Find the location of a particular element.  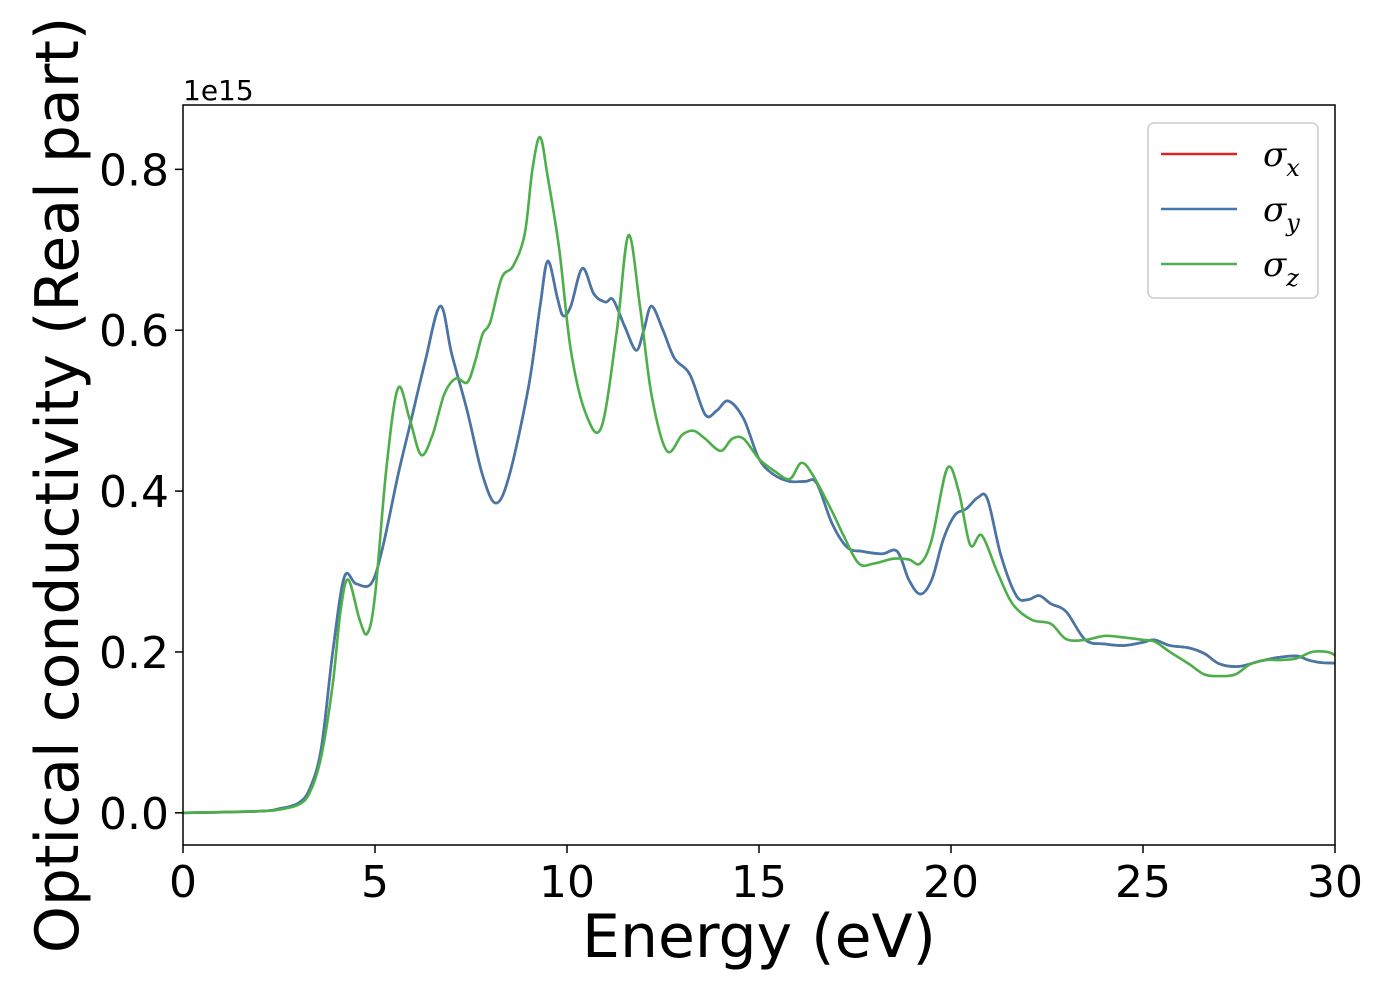

x-axis: 0 5 10 15 20 25 30 is located at coordinates (766, 876).